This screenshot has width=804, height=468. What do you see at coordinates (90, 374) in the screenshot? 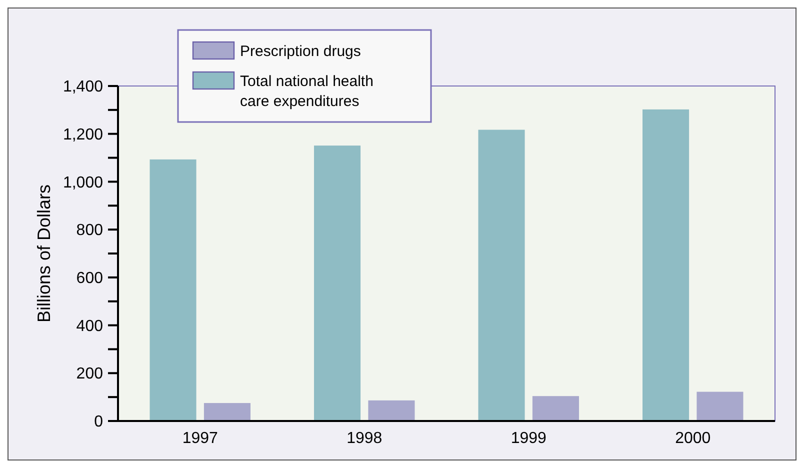
I see `y-tick-label: 200` at bounding box center [90, 374].